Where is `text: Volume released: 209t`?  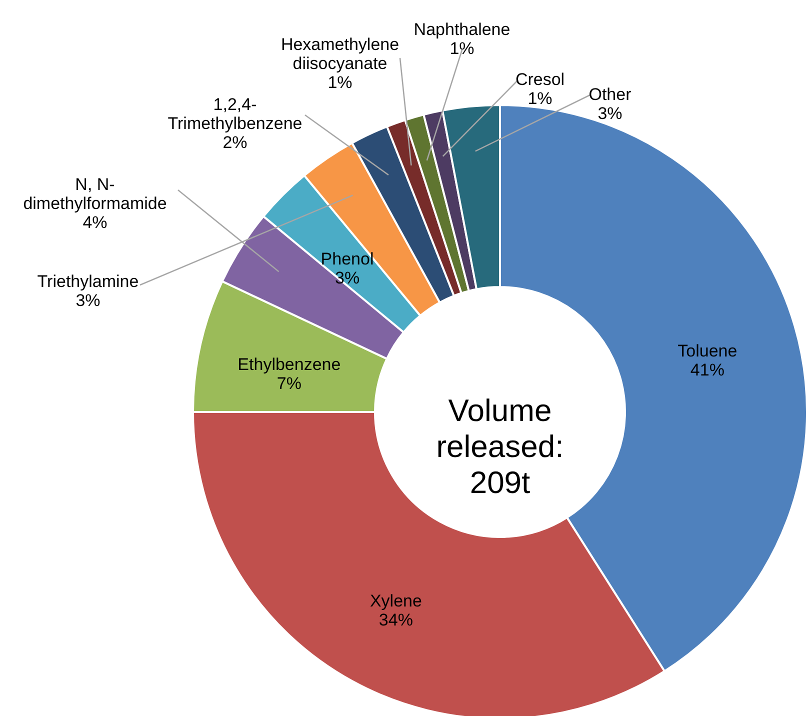
text: Volume released: 209t is located at coordinates (500, 446).